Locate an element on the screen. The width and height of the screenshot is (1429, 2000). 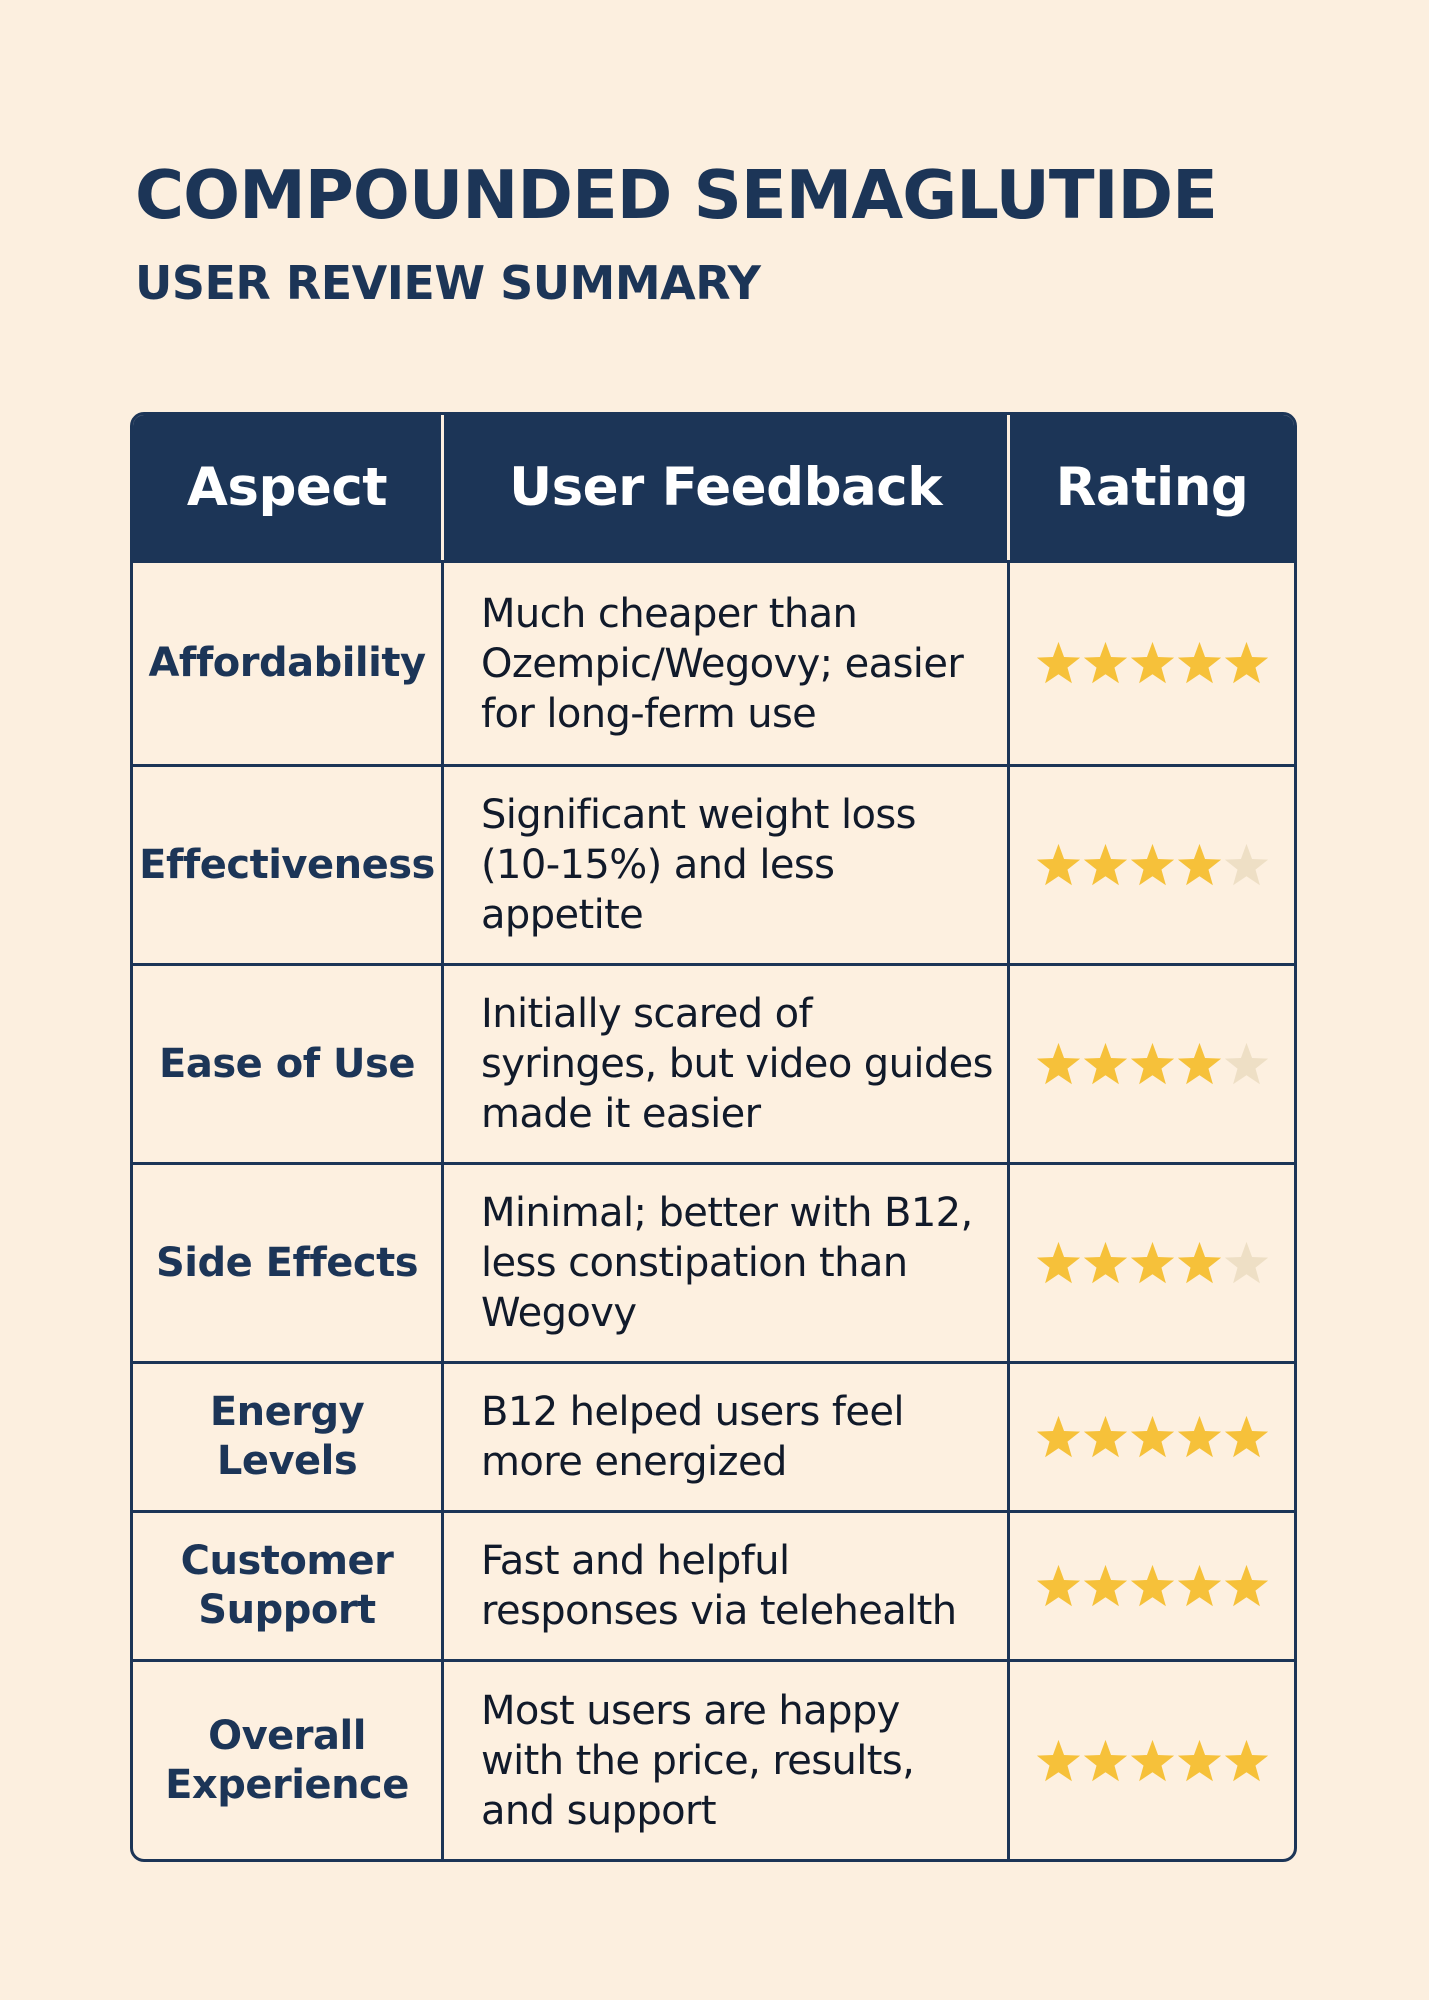
aspect-cell: Customer Support is located at coordinates (287, 1586).